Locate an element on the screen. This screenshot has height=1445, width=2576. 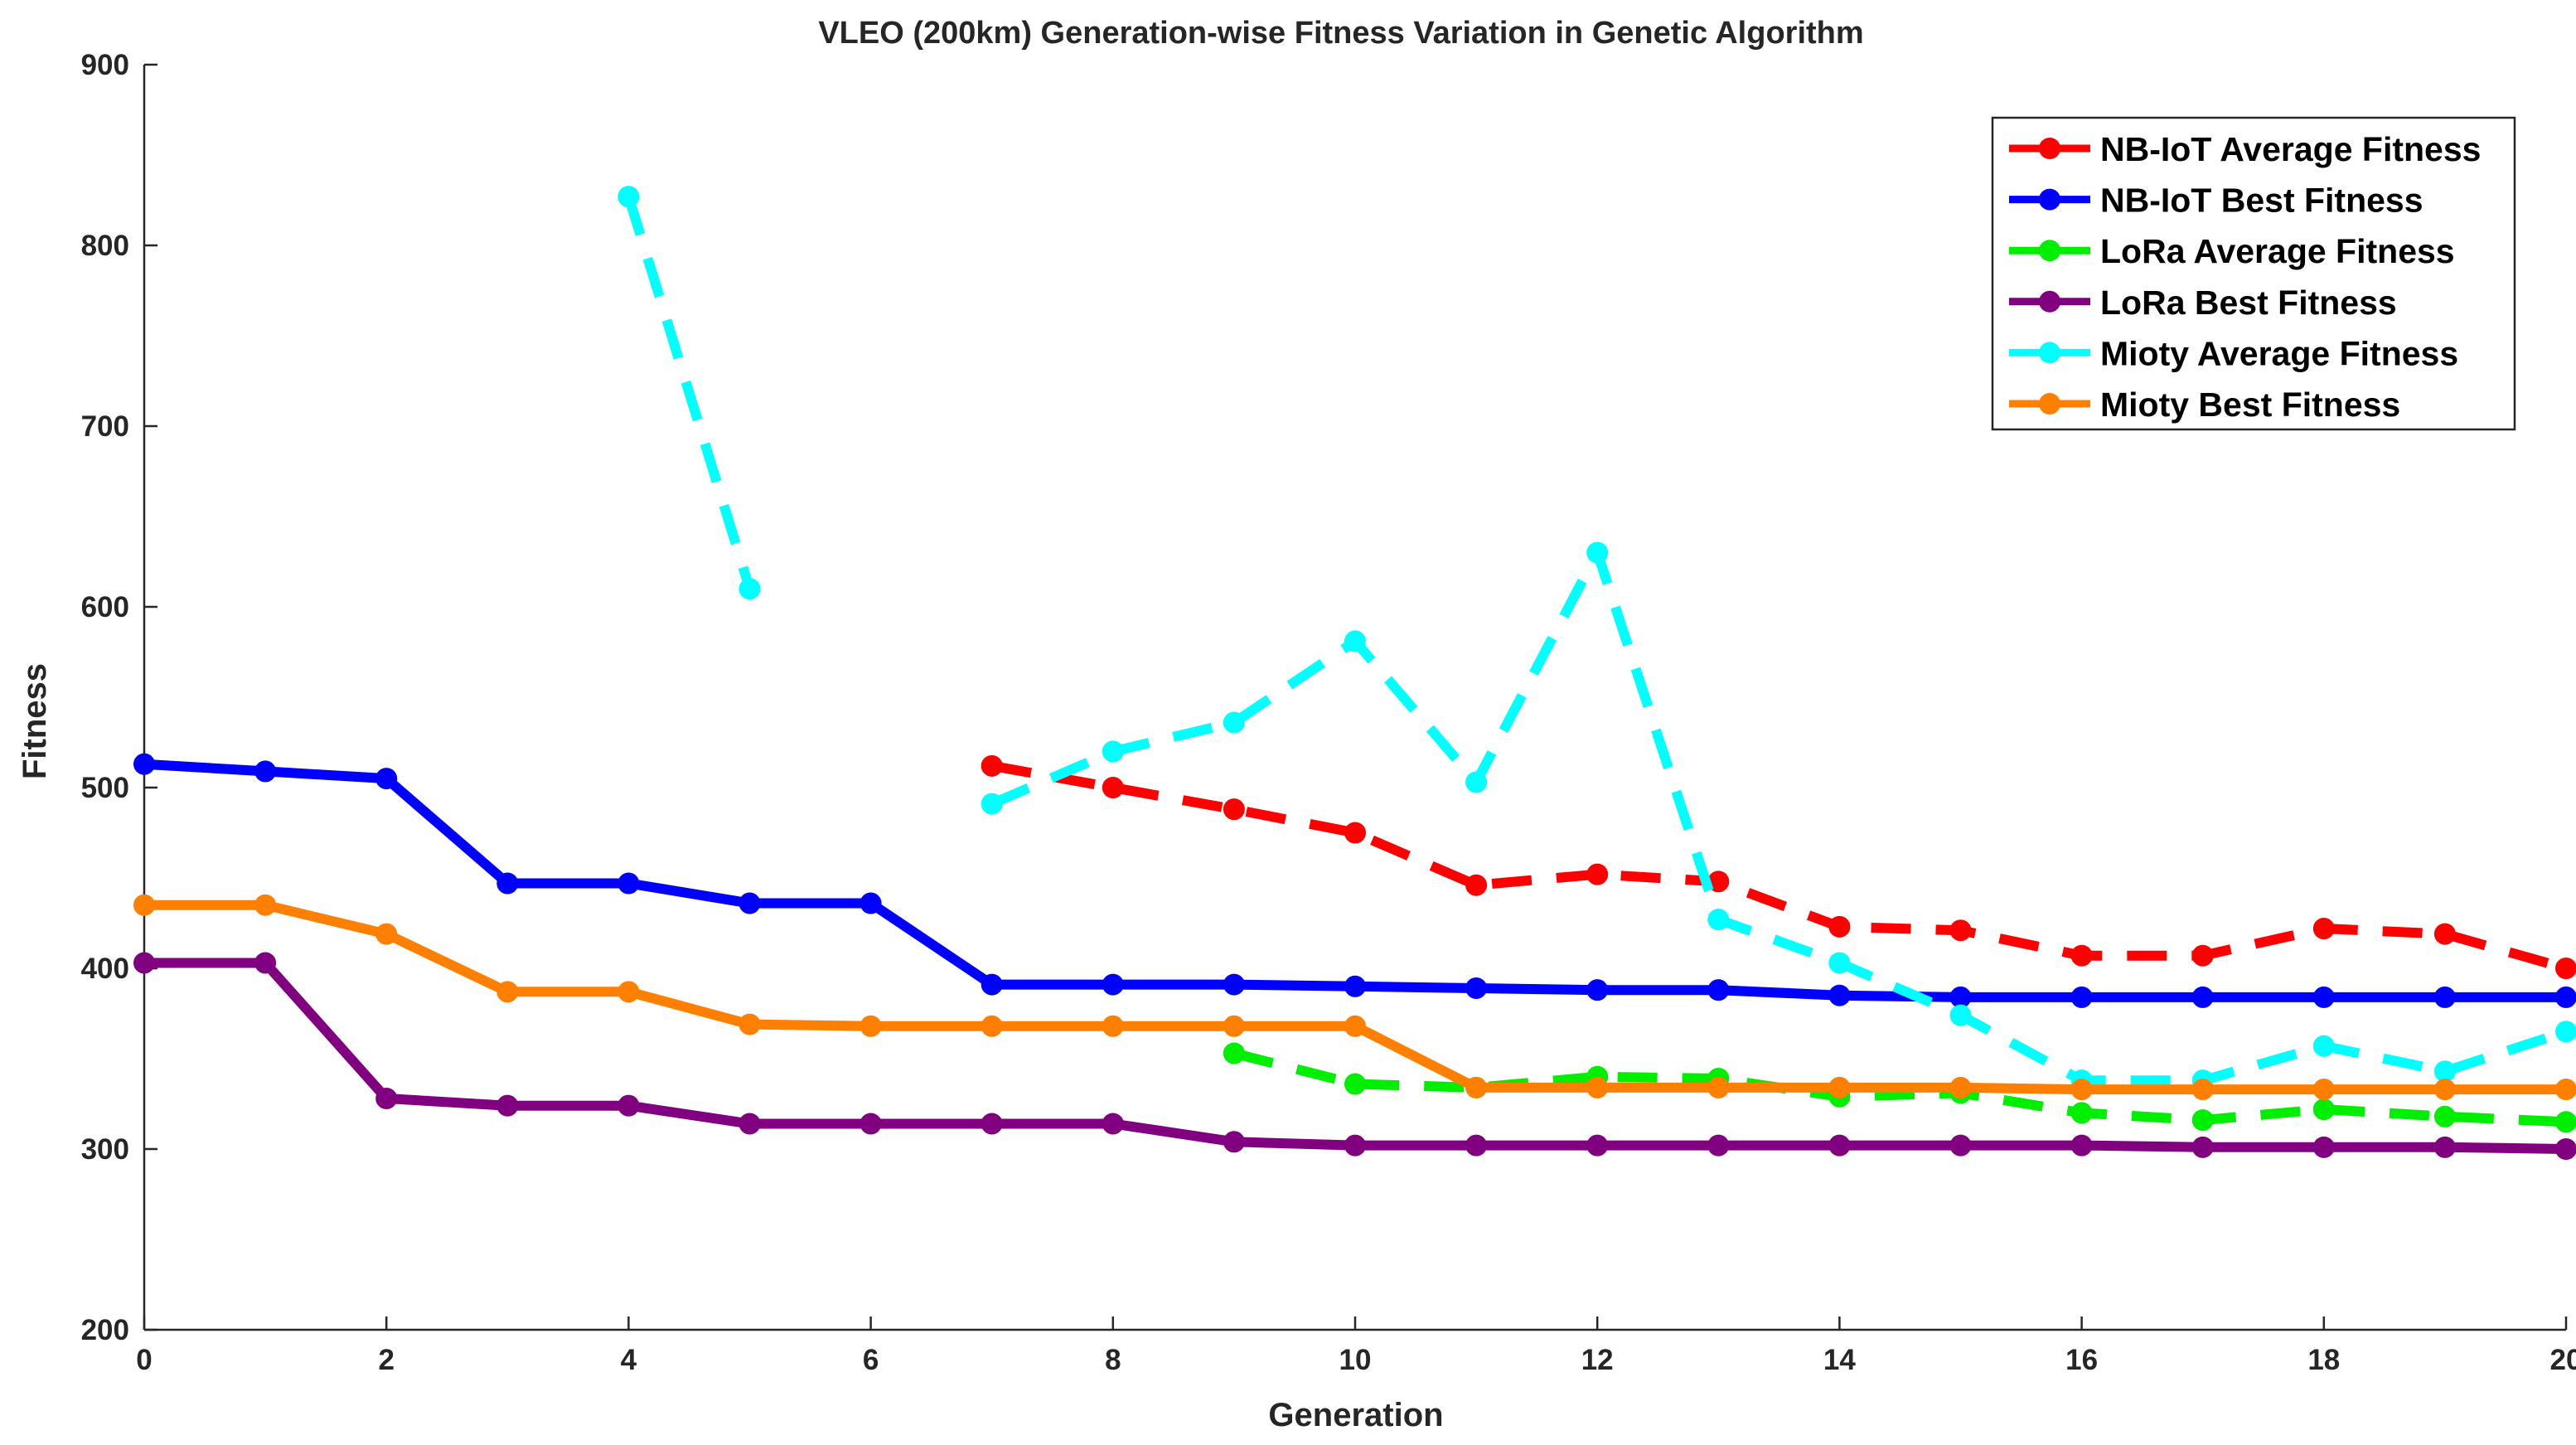
y-axis-label: Fitness is located at coordinates (35, 721).